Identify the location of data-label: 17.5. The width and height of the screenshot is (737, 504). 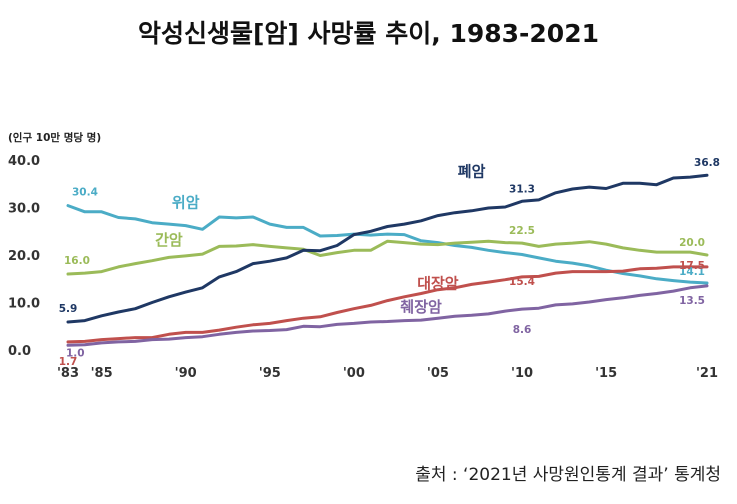
(692, 266).